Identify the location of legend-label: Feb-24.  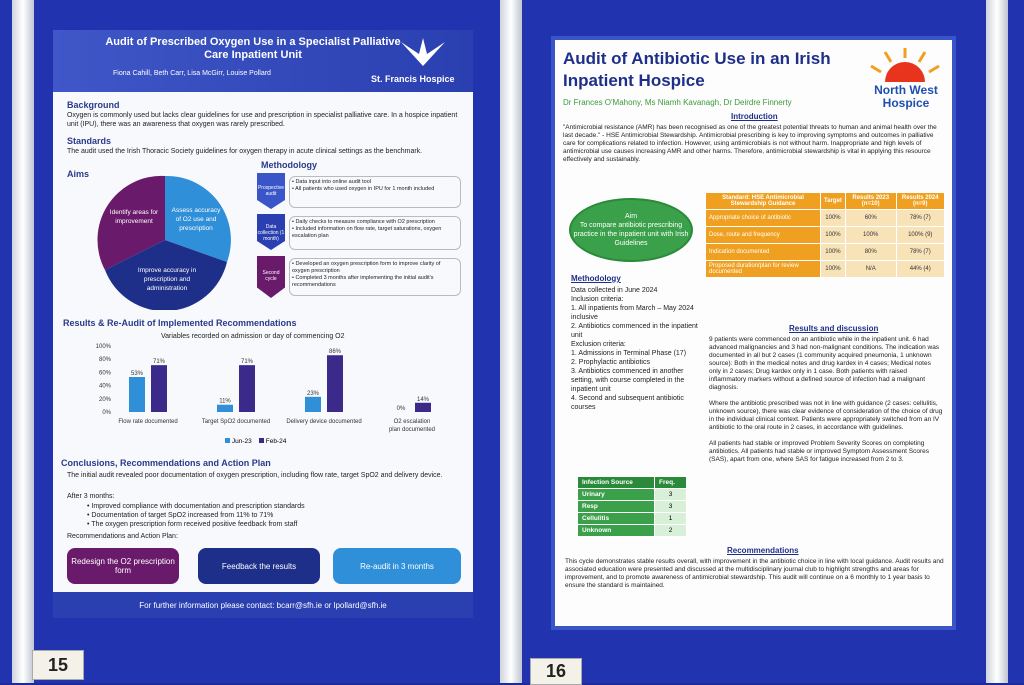
(276, 441).